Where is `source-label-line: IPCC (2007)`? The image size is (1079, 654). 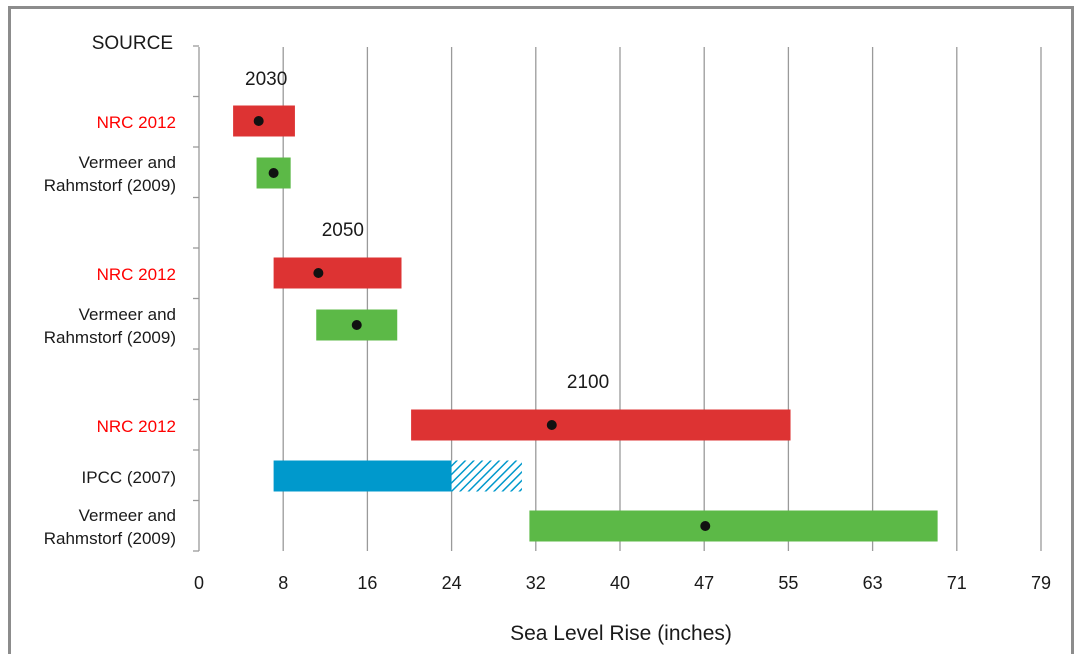
source-label-line: IPCC (2007) is located at coordinates (129, 477).